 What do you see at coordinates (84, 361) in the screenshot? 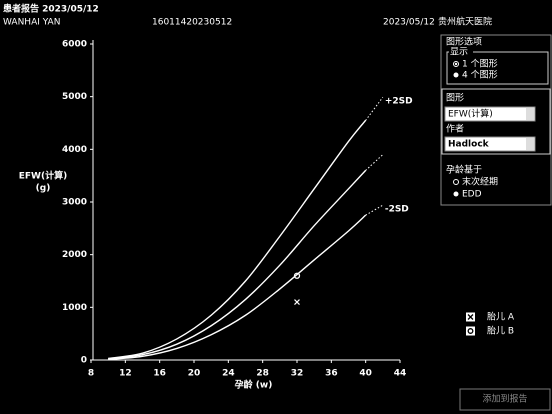
I see `y-tick-label: 0` at bounding box center [84, 361].